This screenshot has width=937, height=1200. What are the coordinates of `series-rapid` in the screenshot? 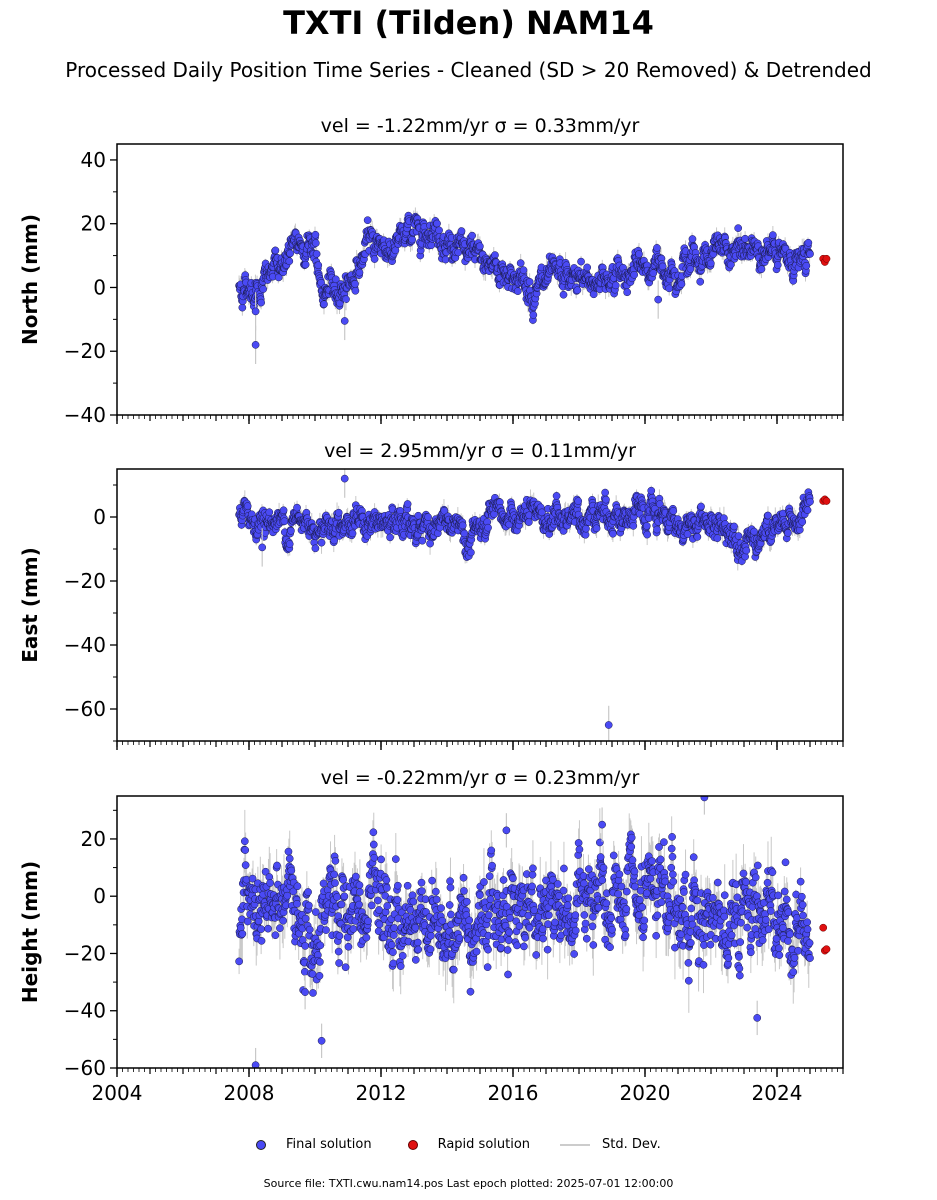 It's located at (825, 500).